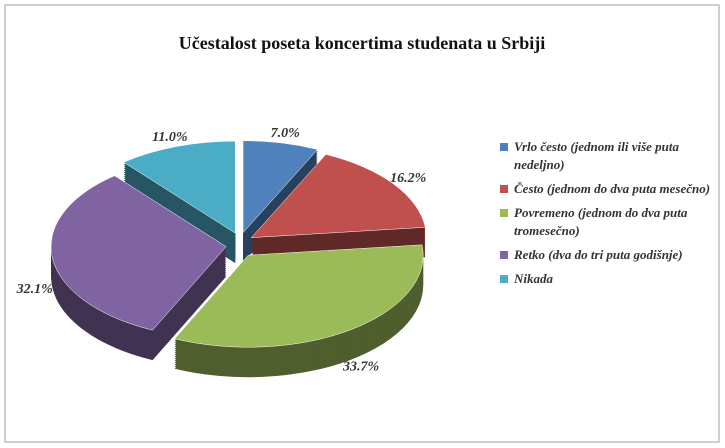  What do you see at coordinates (34, 289) in the screenshot?
I see `data-label: 32.1%` at bounding box center [34, 289].